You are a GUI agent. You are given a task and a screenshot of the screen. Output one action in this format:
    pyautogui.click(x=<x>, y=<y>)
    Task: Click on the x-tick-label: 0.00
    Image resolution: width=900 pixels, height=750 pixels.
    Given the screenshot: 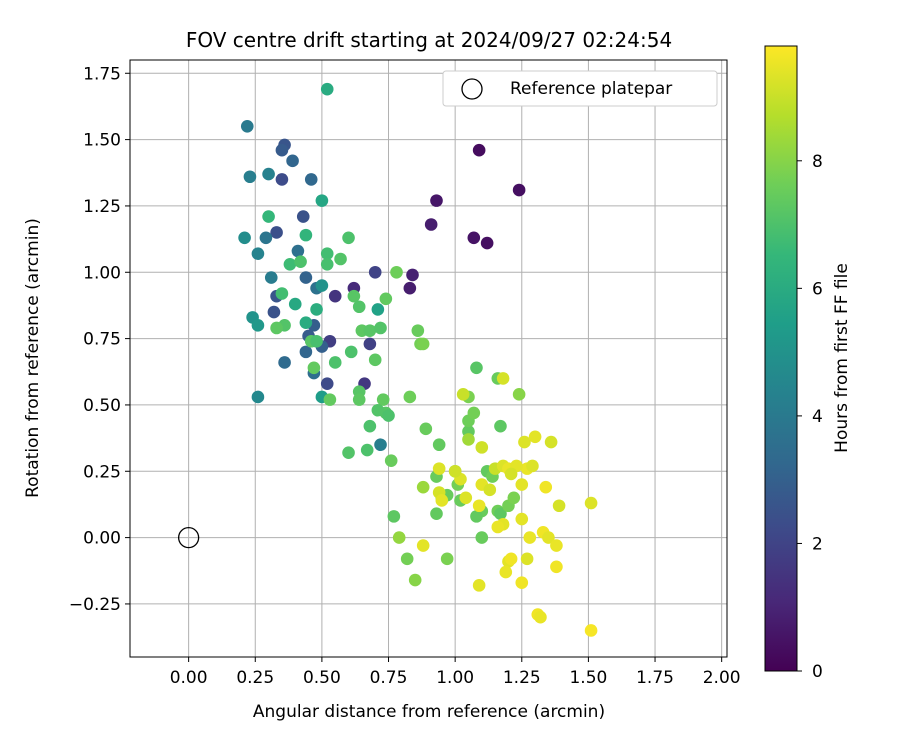 What is the action you would take?
    pyautogui.click(x=189, y=678)
    